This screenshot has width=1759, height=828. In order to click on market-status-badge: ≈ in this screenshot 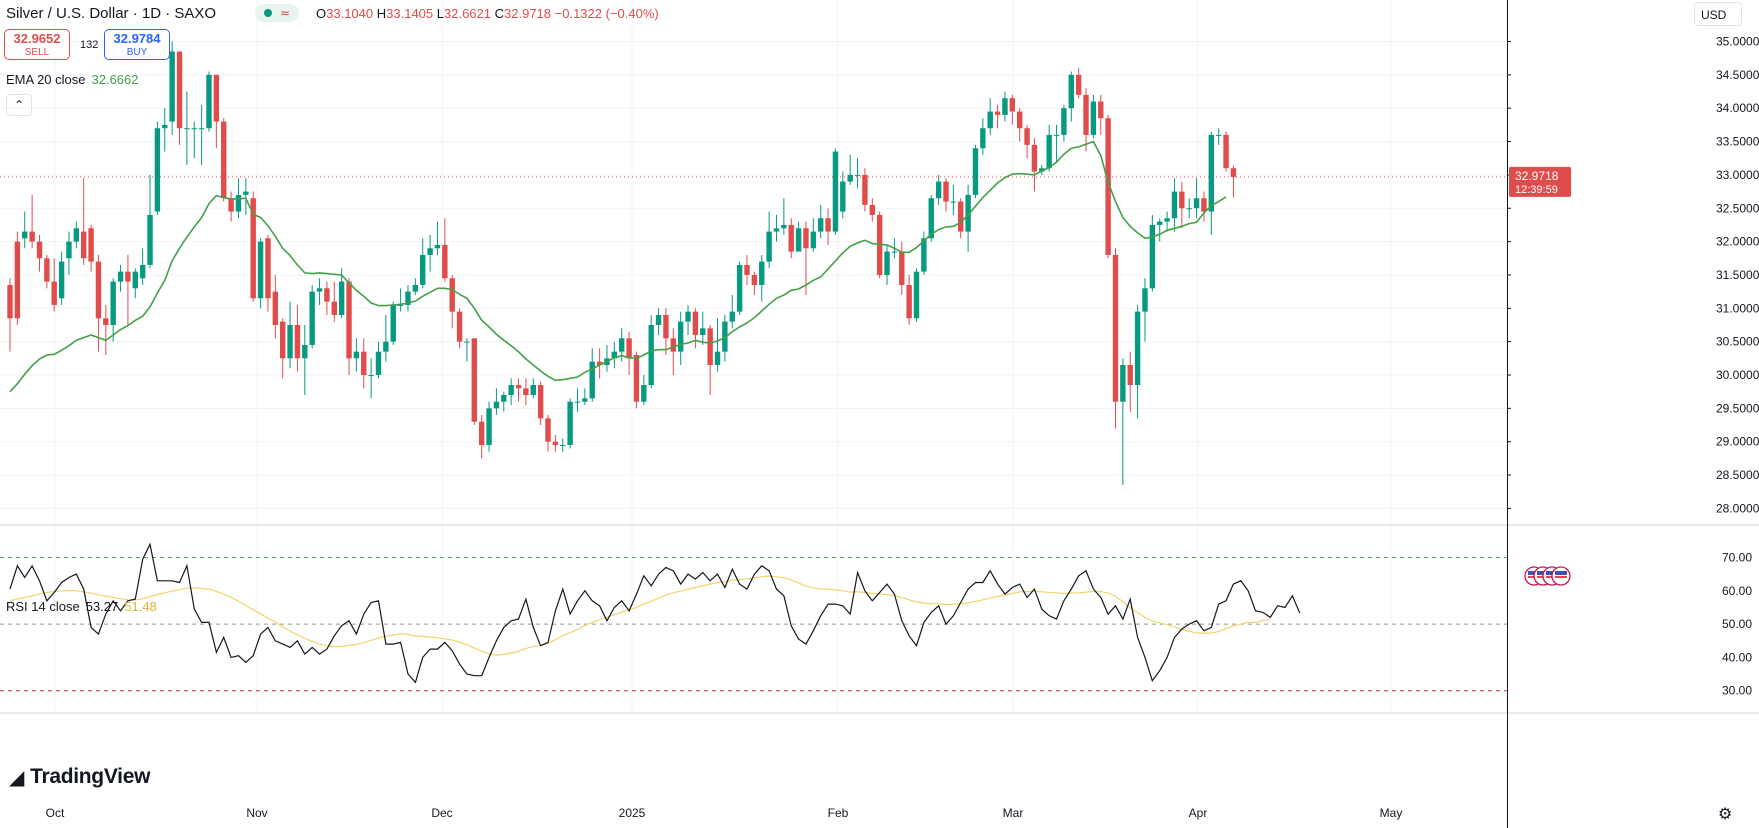, I will do `click(277, 13)`.